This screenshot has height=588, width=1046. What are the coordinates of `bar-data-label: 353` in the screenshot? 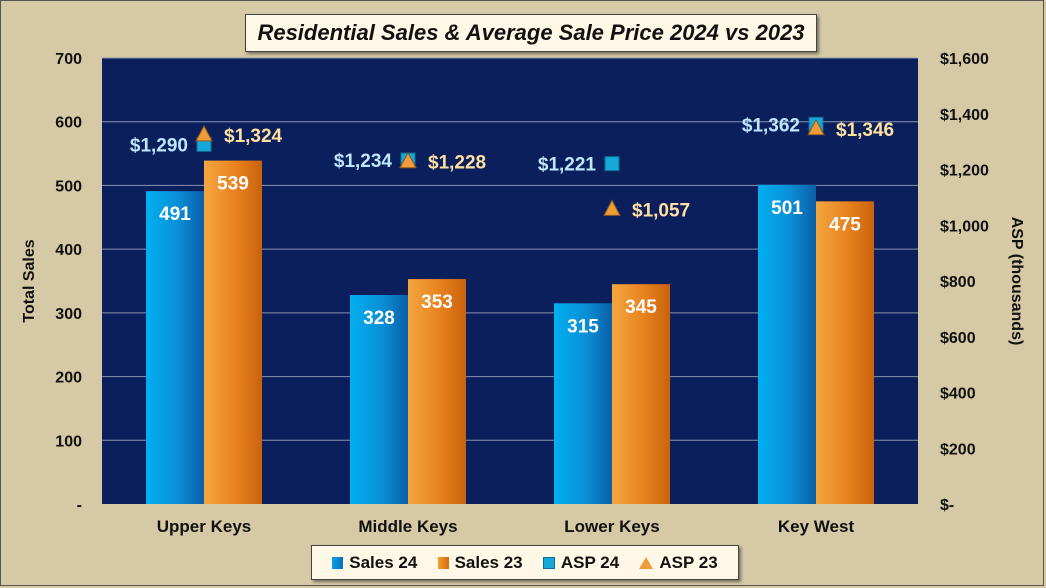 It's located at (437, 302).